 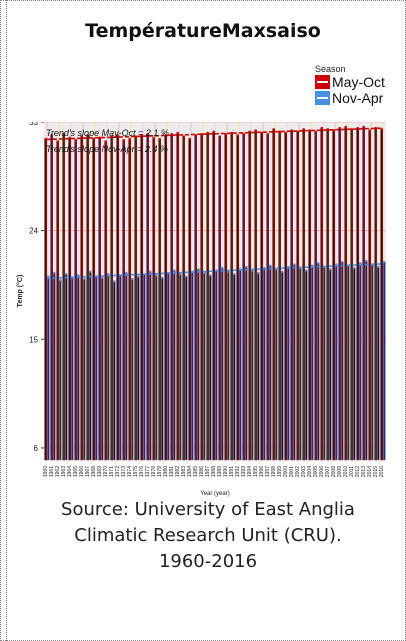 What do you see at coordinates (340, 471) in the screenshot?
I see `x-tick-label: 2009` at bounding box center [340, 471].